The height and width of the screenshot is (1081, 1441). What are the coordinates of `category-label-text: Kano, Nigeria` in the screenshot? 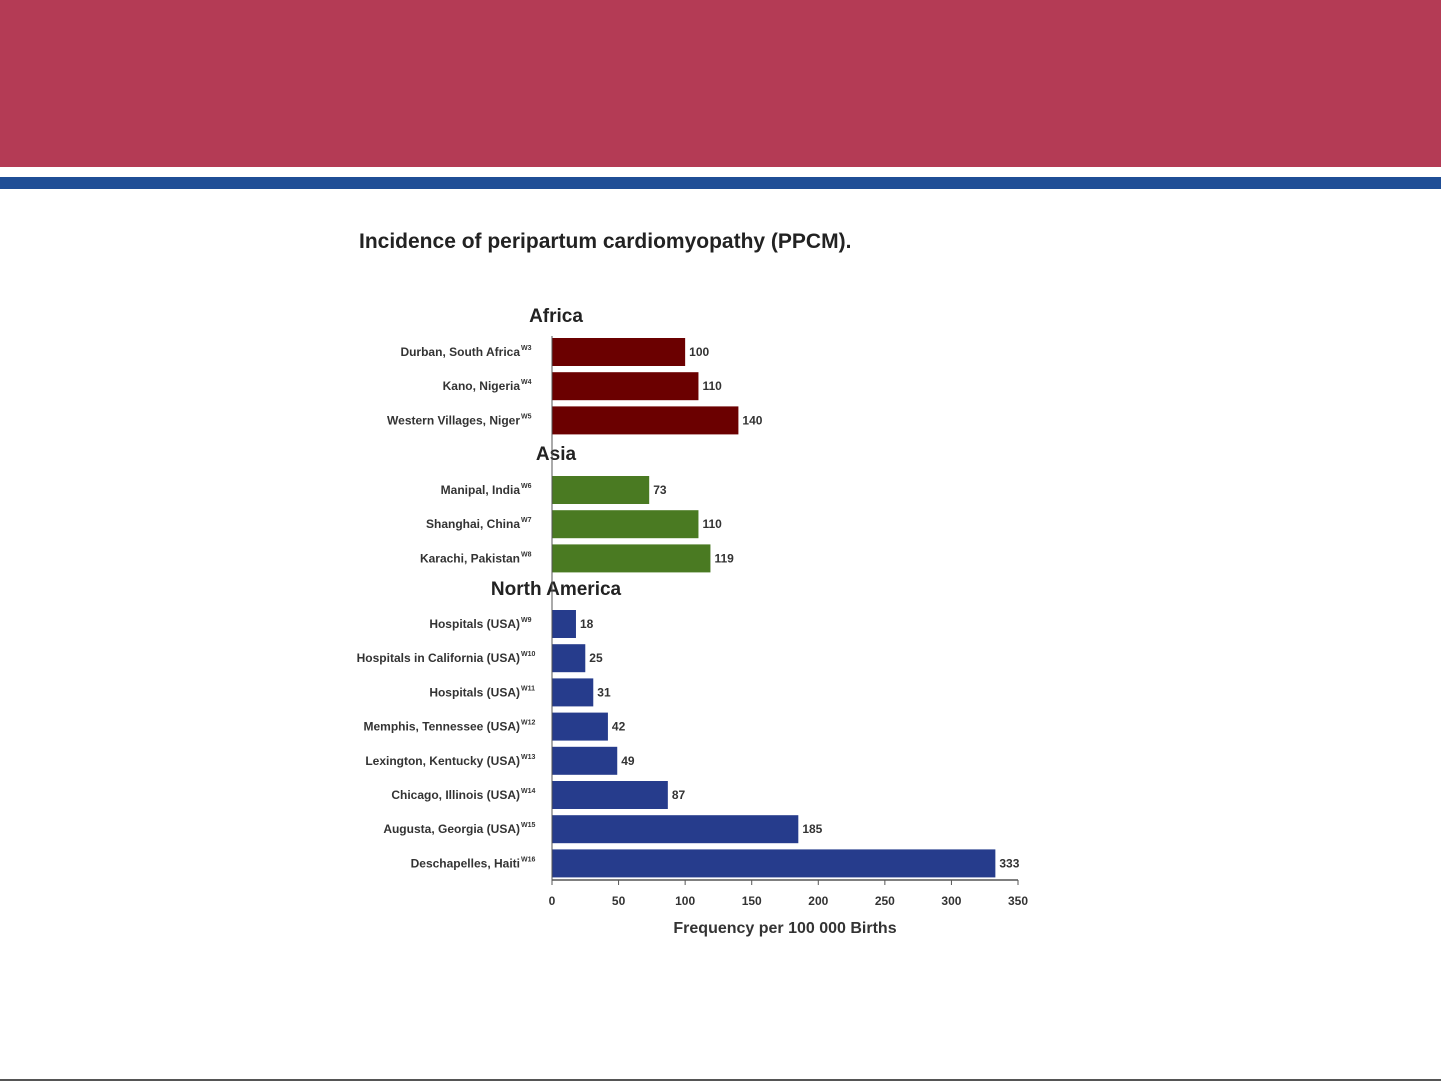 It's located at (482, 386).